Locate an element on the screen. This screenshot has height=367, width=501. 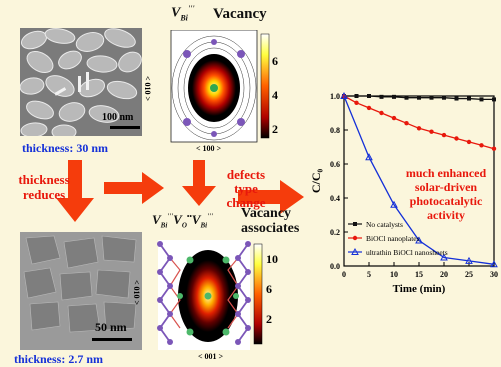
thickness-word: thickness is located at coordinates (44, 179).